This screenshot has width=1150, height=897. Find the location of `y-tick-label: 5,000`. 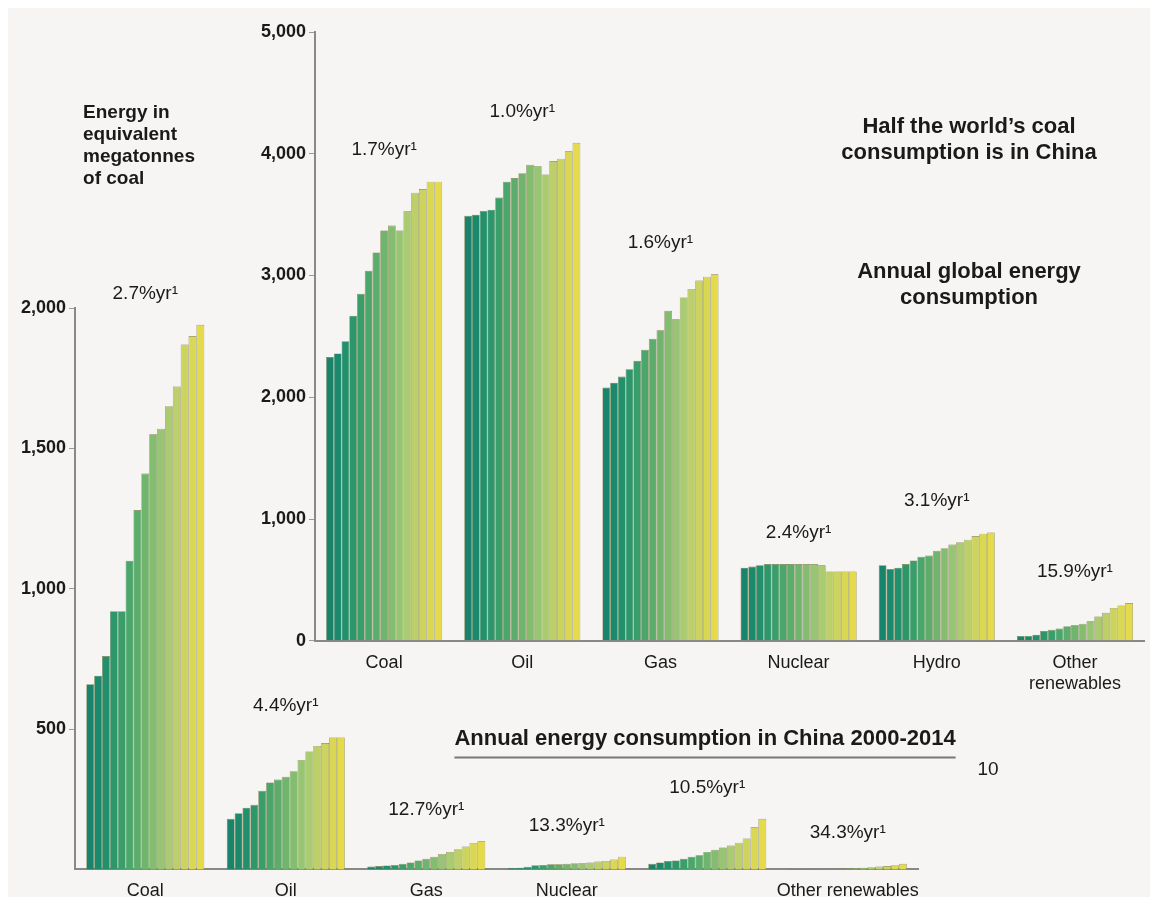

y-tick-label: 5,000 is located at coordinates (284, 30).